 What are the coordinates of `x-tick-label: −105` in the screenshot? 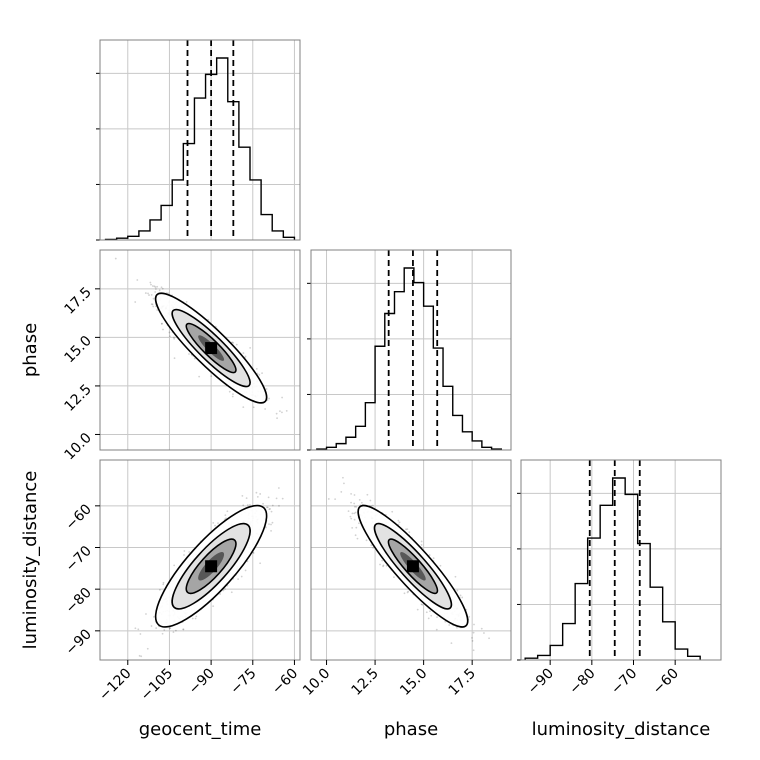 It's located at (157, 685).